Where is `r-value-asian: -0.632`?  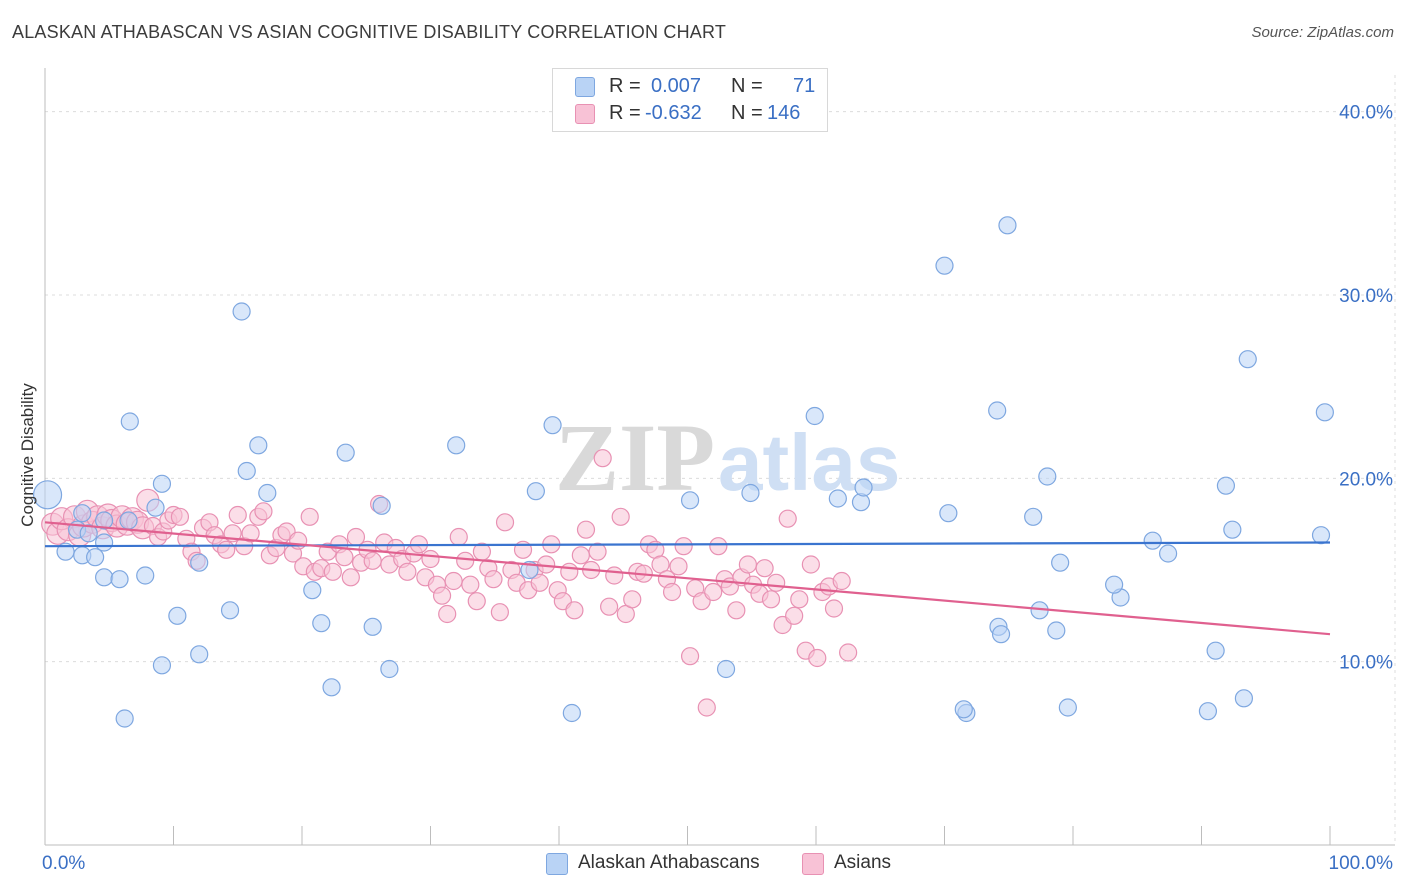 r-value-asian: -0.632 is located at coordinates (673, 113).